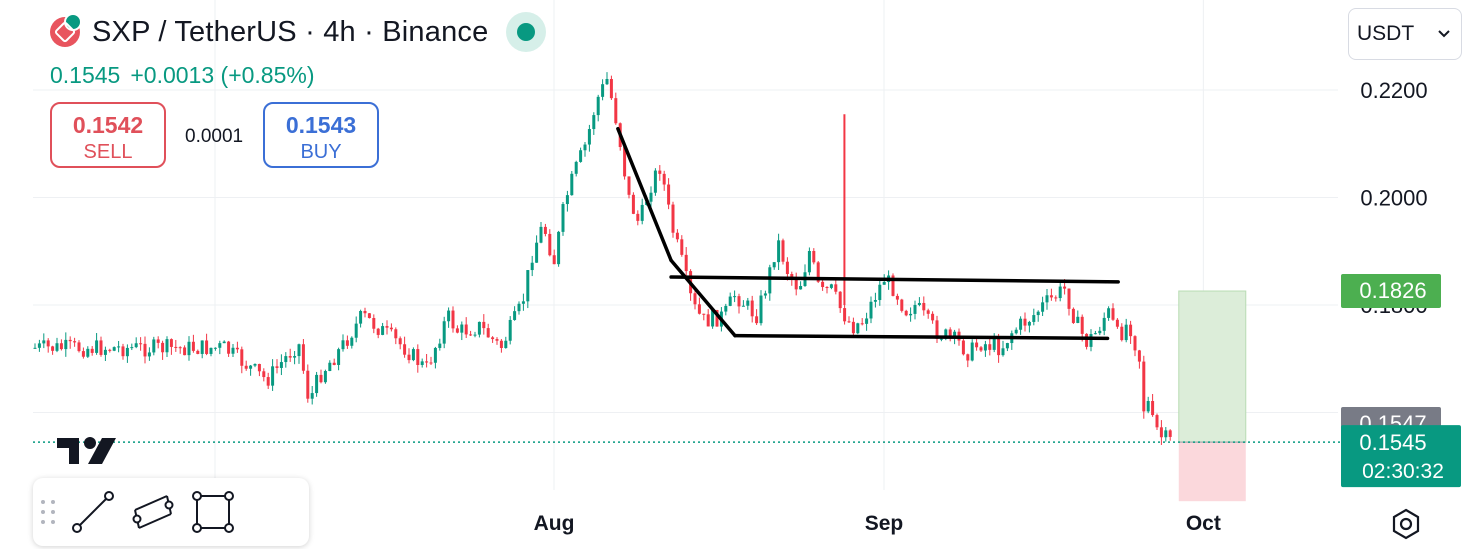 The image size is (1470, 549). Describe the element at coordinates (1391, 291) in the screenshot. I see `target-price-label-bg` at that location.